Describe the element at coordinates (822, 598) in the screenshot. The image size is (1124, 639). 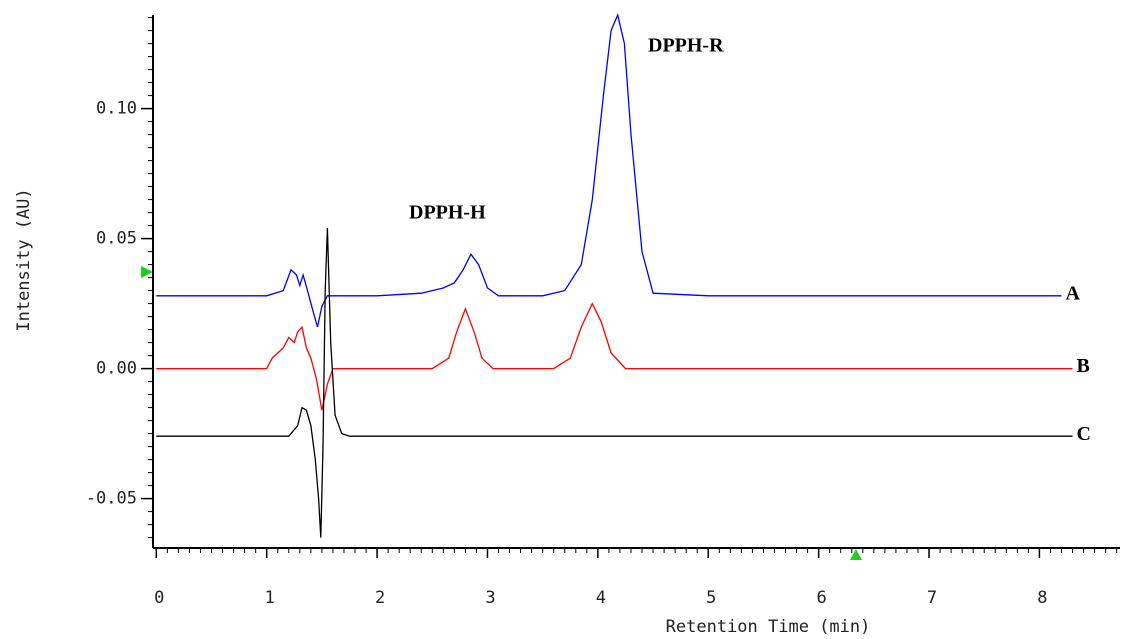
I see `x-tick-label: 6` at that location.